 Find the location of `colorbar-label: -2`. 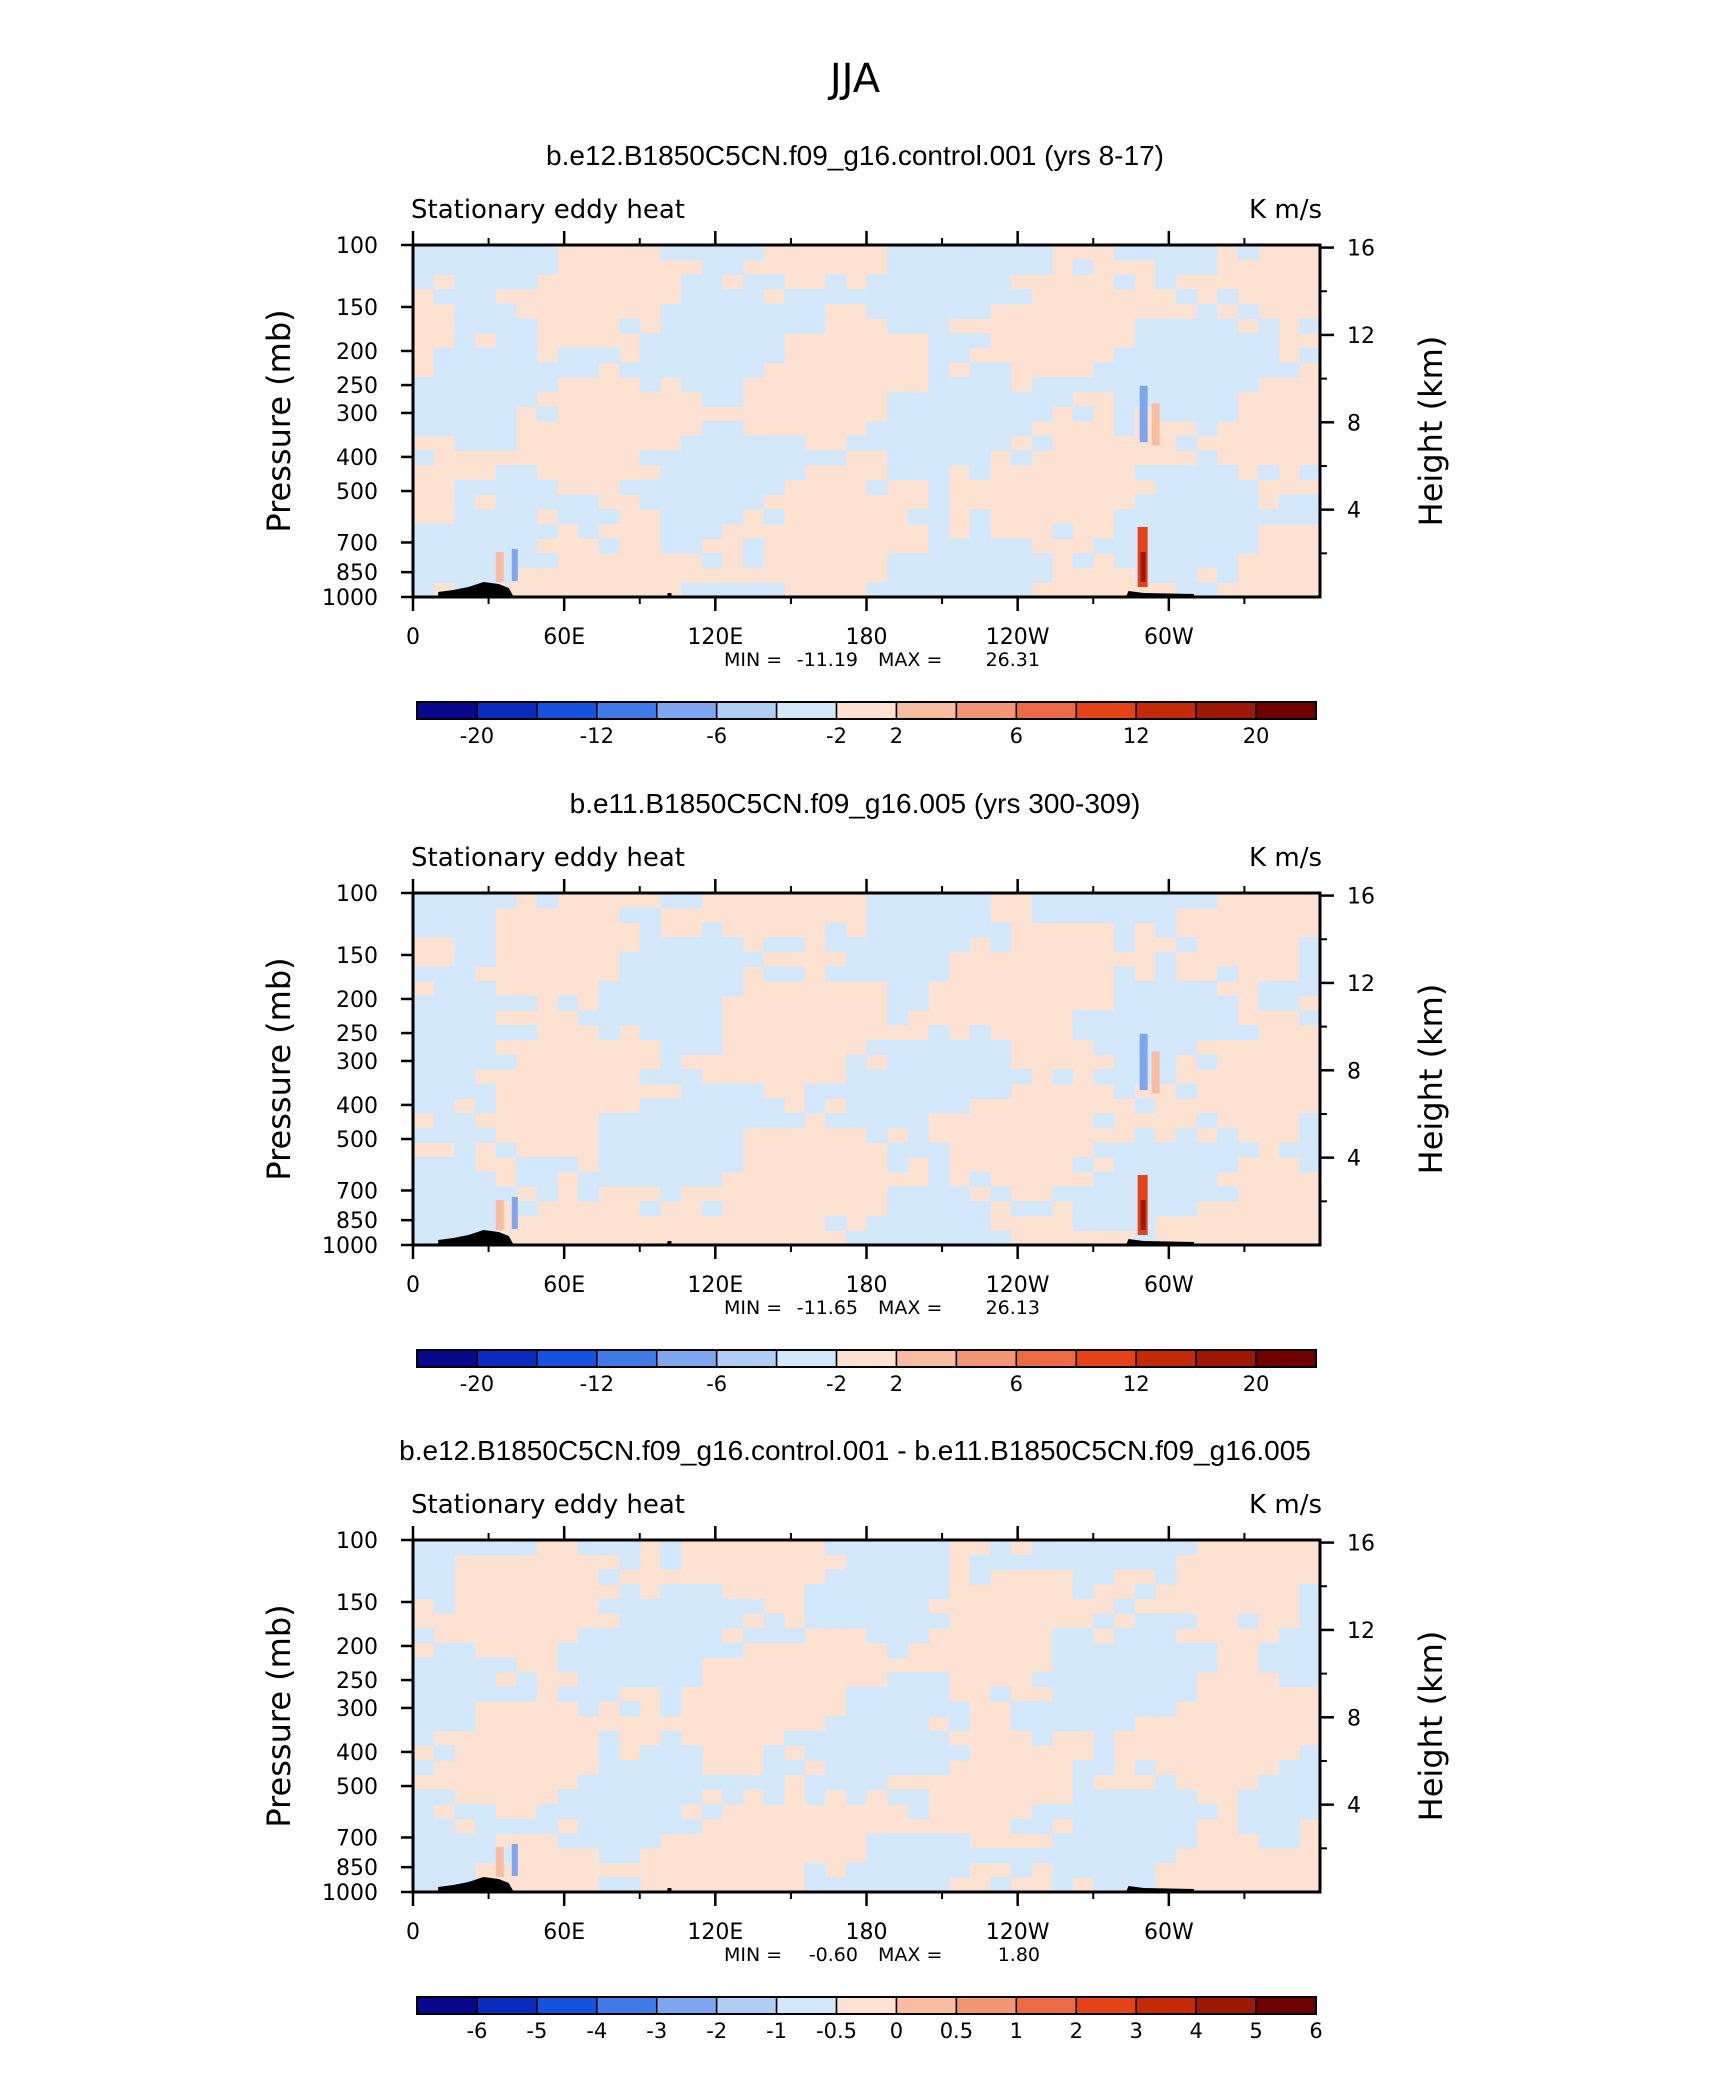

colorbar-label: -2 is located at coordinates (836, 1384).